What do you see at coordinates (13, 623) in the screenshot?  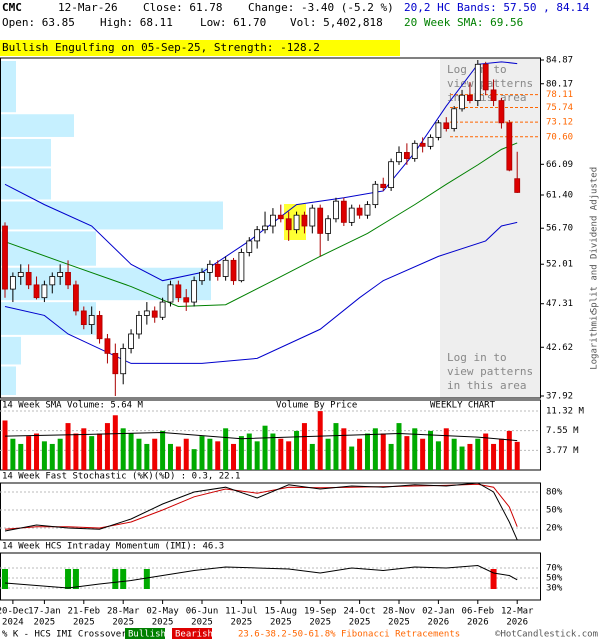 I see `x-tick-year: 2024` at bounding box center [13, 623].